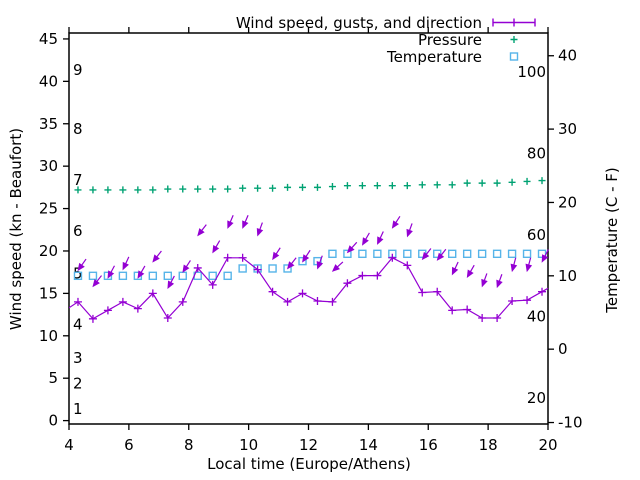 The image size is (640, 480). What do you see at coordinates (48, 230) in the screenshot?
I see `left-axis-tick-labels: 0 5 10 15 20 25 30 35 40 45` at bounding box center [48, 230].